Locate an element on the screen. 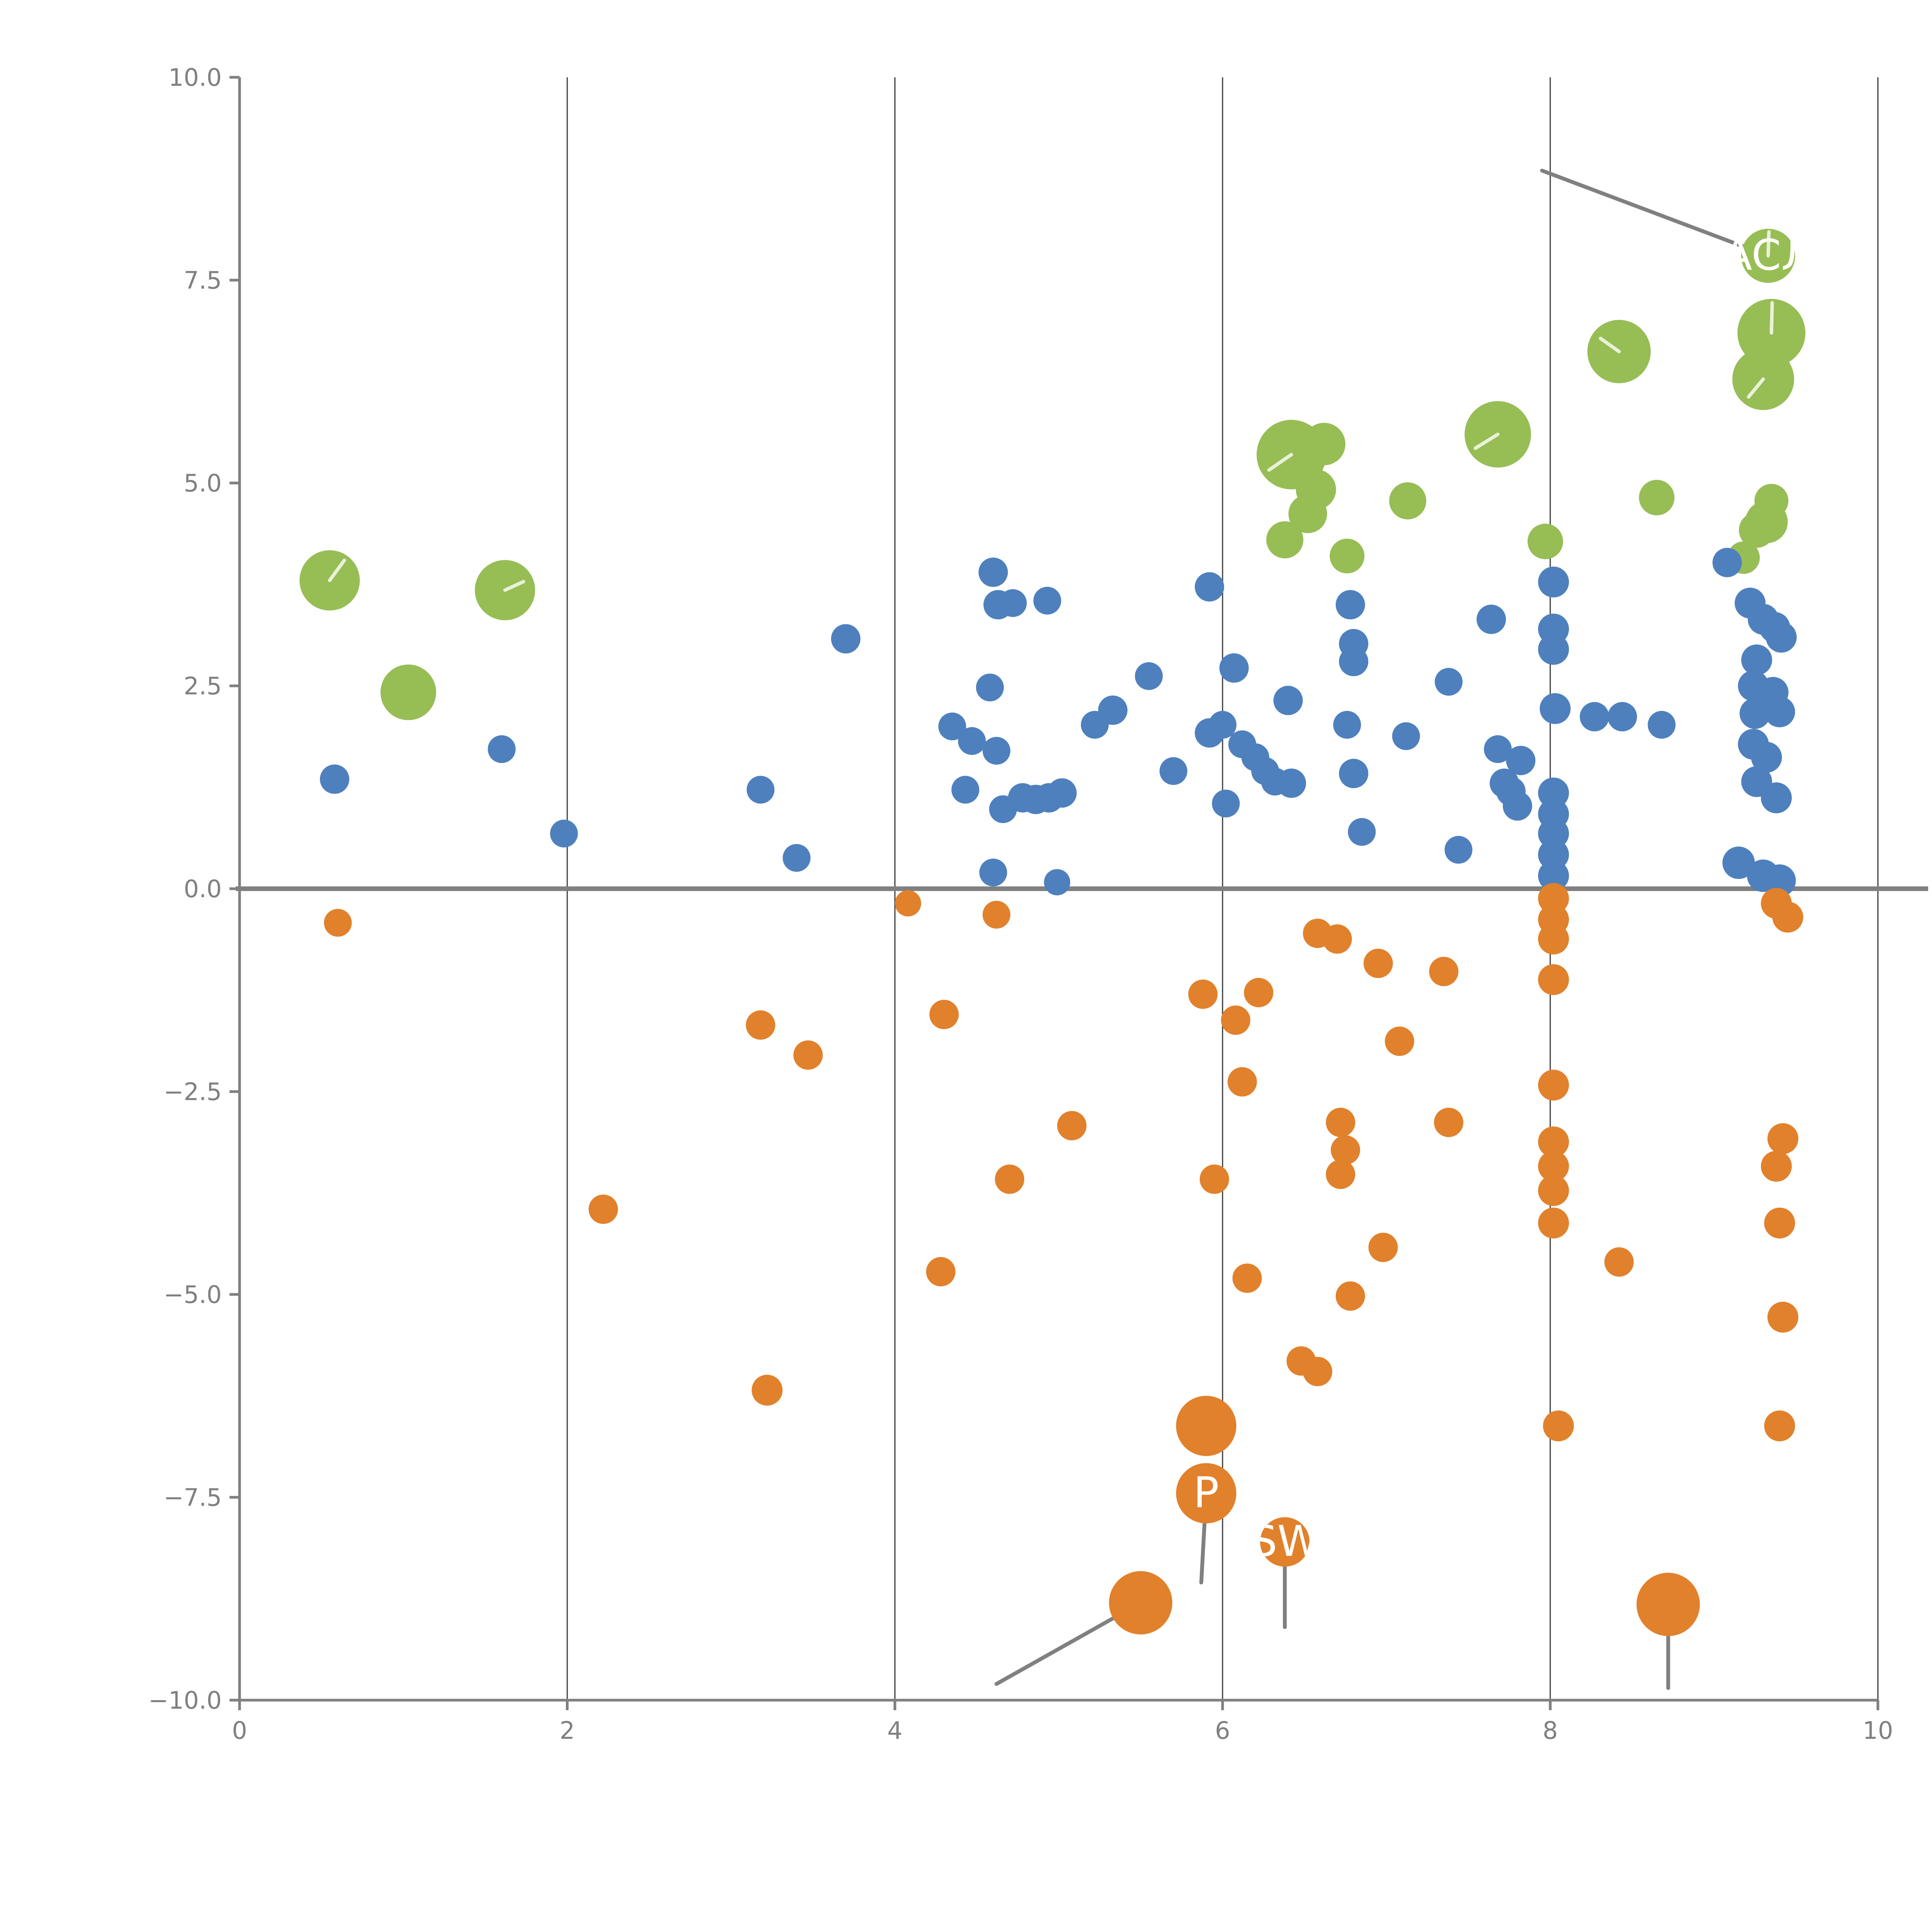 This screenshot has width=1932, height=1932. y-axis-ticks: 10.0 7.5 5.0 2.5 0.0 −2.5 −5.0 −7.5 −10.0 is located at coordinates (194, 889).